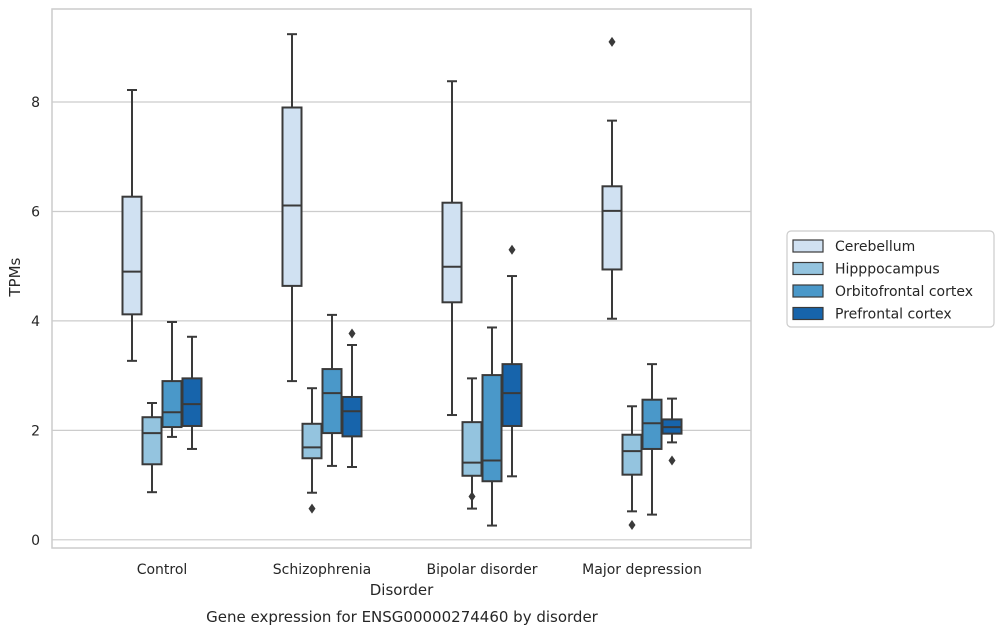  What do you see at coordinates (162, 570) in the screenshot?
I see `x-tick-label: Control` at bounding box center [162, 570].